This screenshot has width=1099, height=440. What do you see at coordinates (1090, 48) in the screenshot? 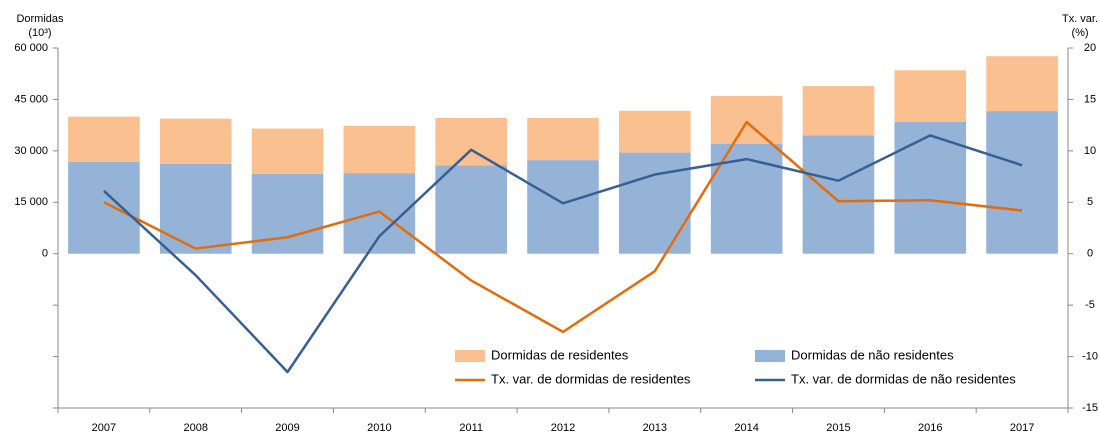
I see `y2-tick-label: 20` at bounding box center [1090, 48].